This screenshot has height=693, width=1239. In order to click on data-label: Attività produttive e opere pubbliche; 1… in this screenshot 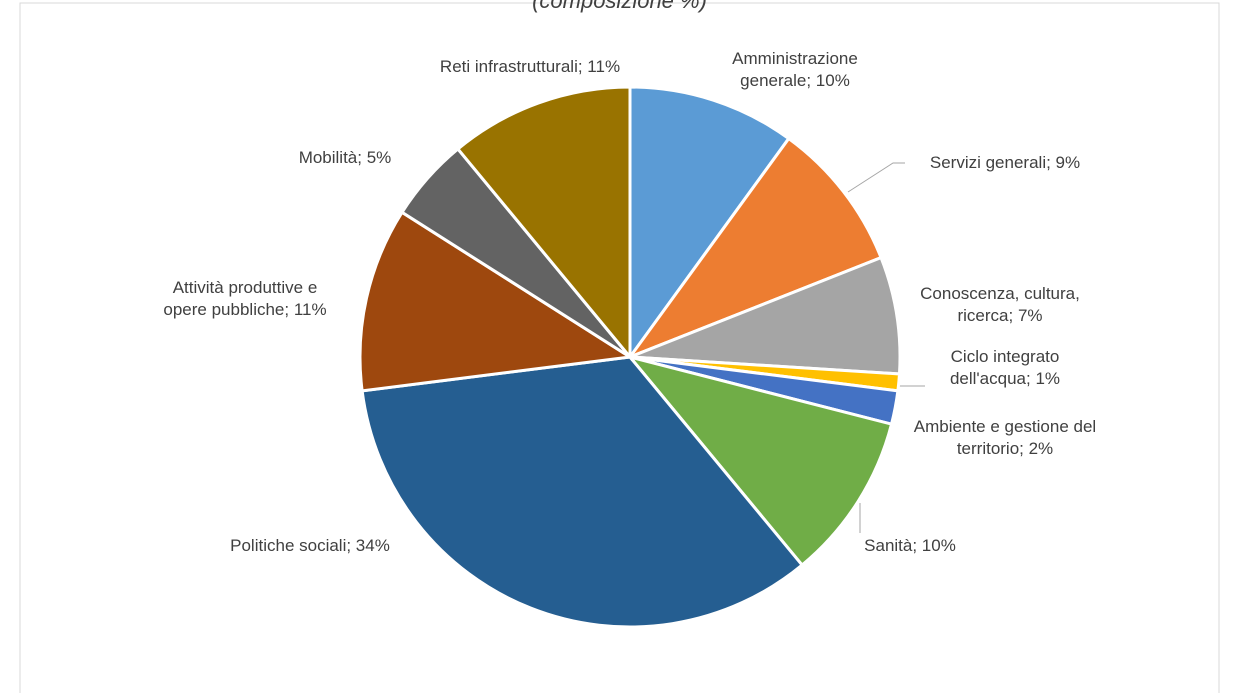, I will do `click(245, 298)`.